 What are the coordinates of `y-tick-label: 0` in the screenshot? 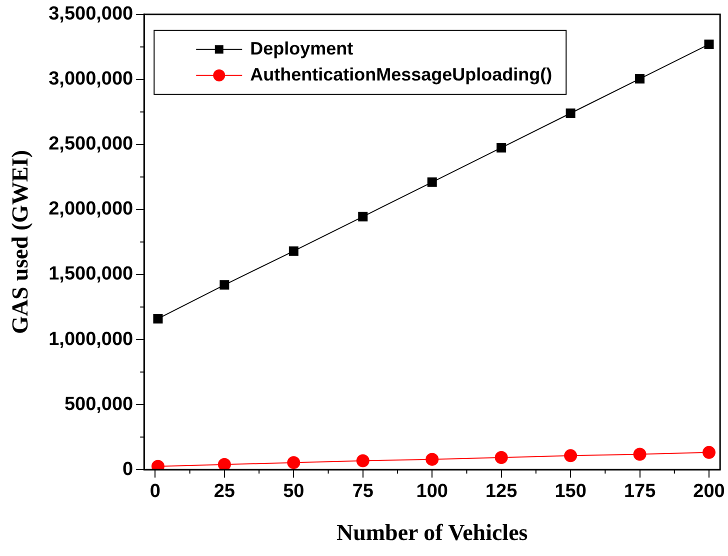 It's located at (128, 469).